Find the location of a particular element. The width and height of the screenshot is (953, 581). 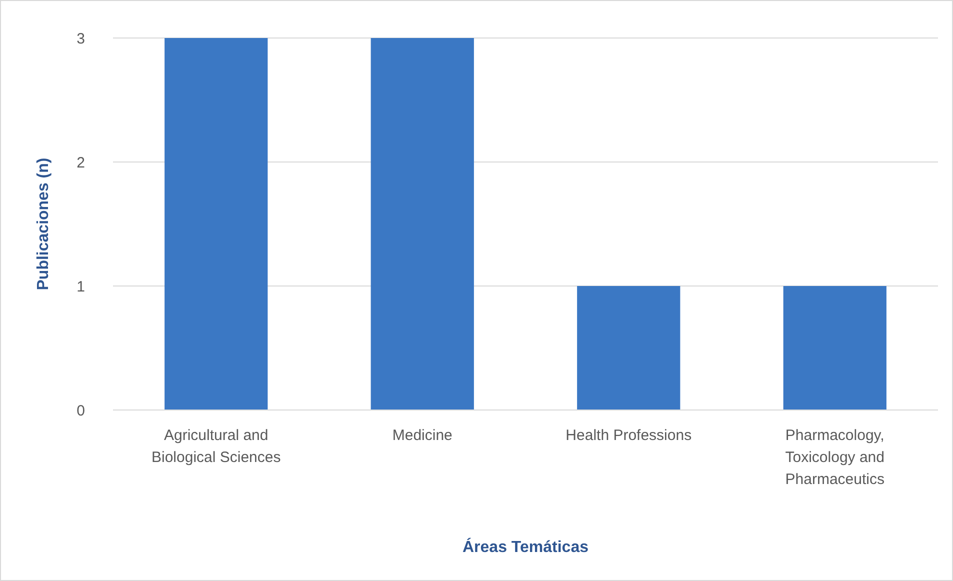

x-tick-label: Agricultural and Biological Sciences is located at coordinates (216, 446).